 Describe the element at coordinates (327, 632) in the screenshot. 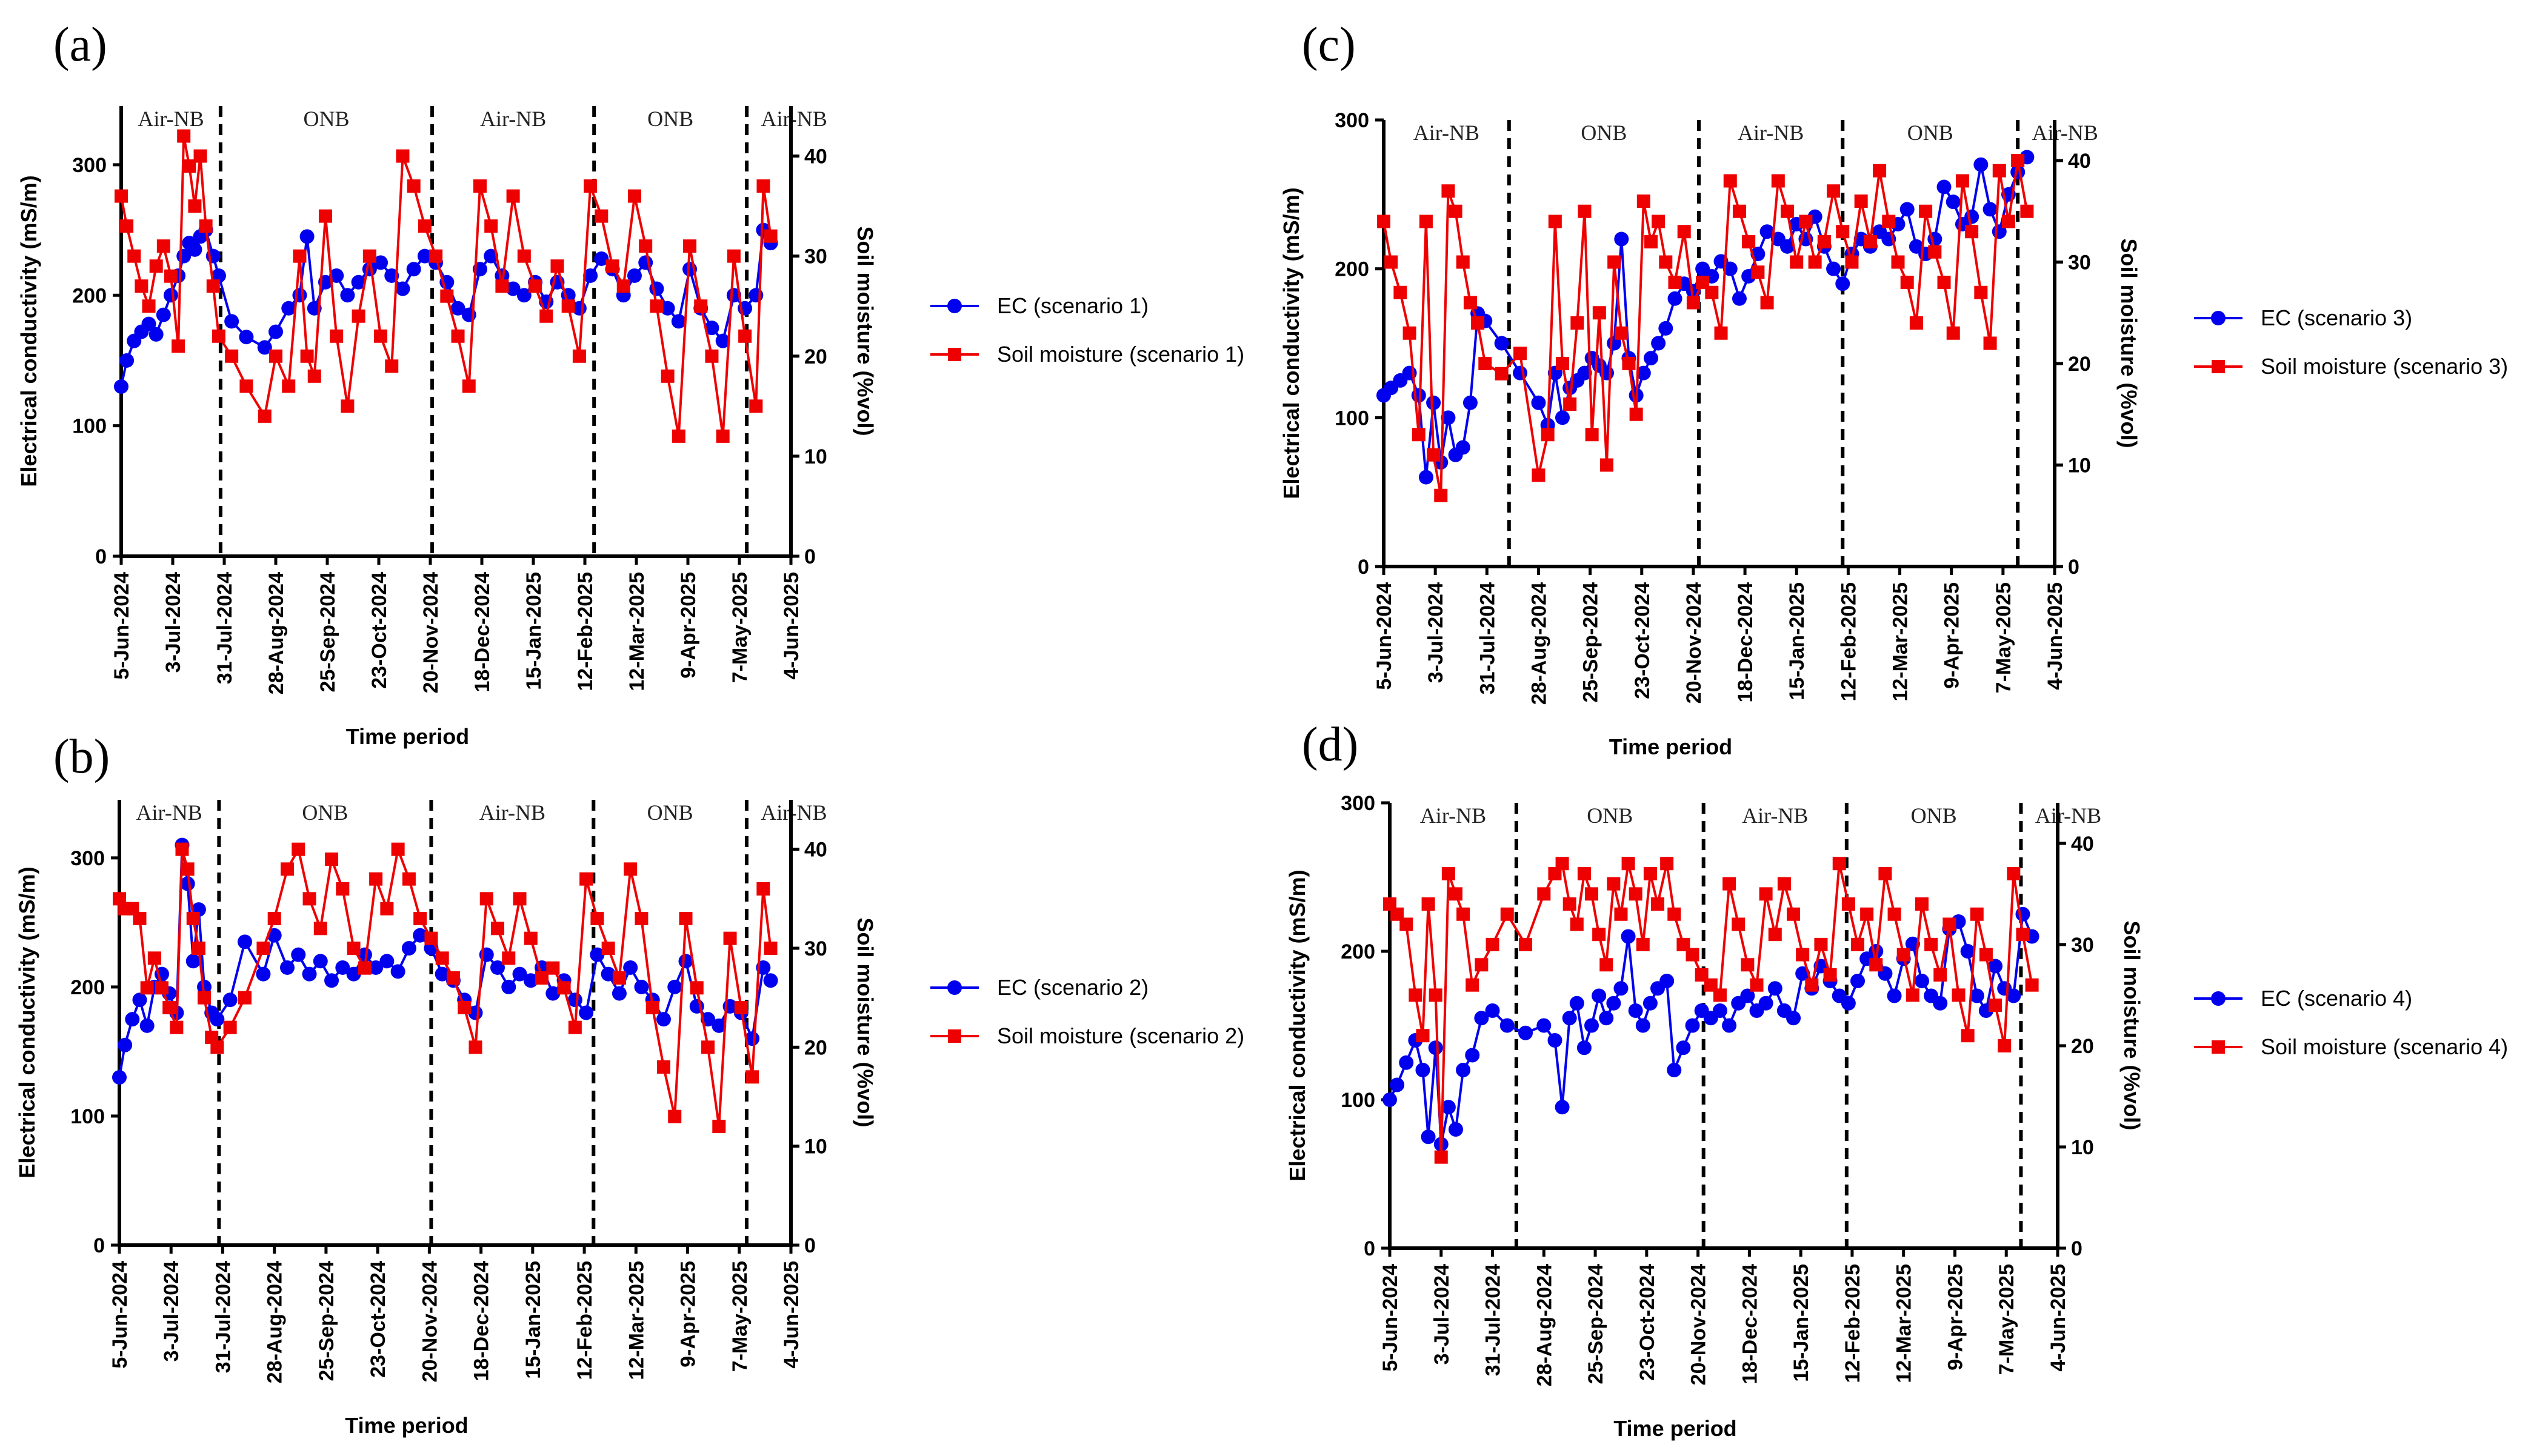

I see `x-tick-label: 25-Sep-2024` at that location.